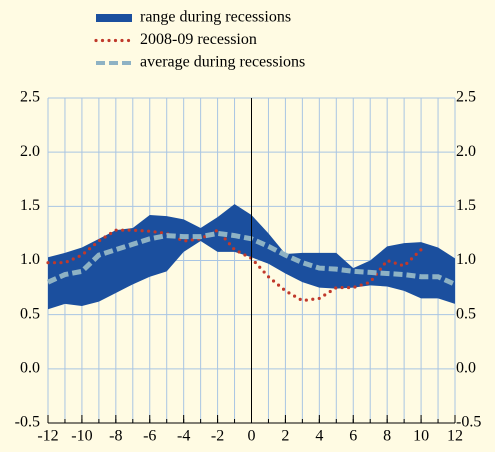 The height and width of the screenshot is (452, 495). I want to click on x-tick-label: 4, so click(319, 436).